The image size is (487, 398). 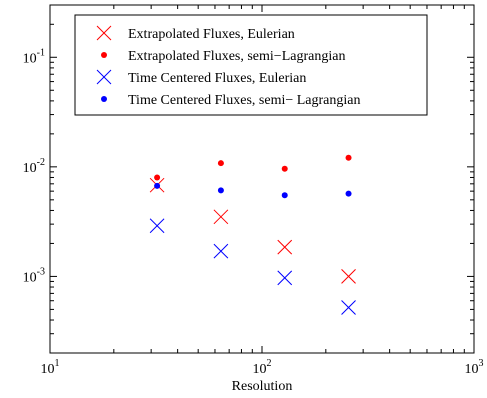 I want to click on x-tick-exponent: 1, so click(x=57, y=363).